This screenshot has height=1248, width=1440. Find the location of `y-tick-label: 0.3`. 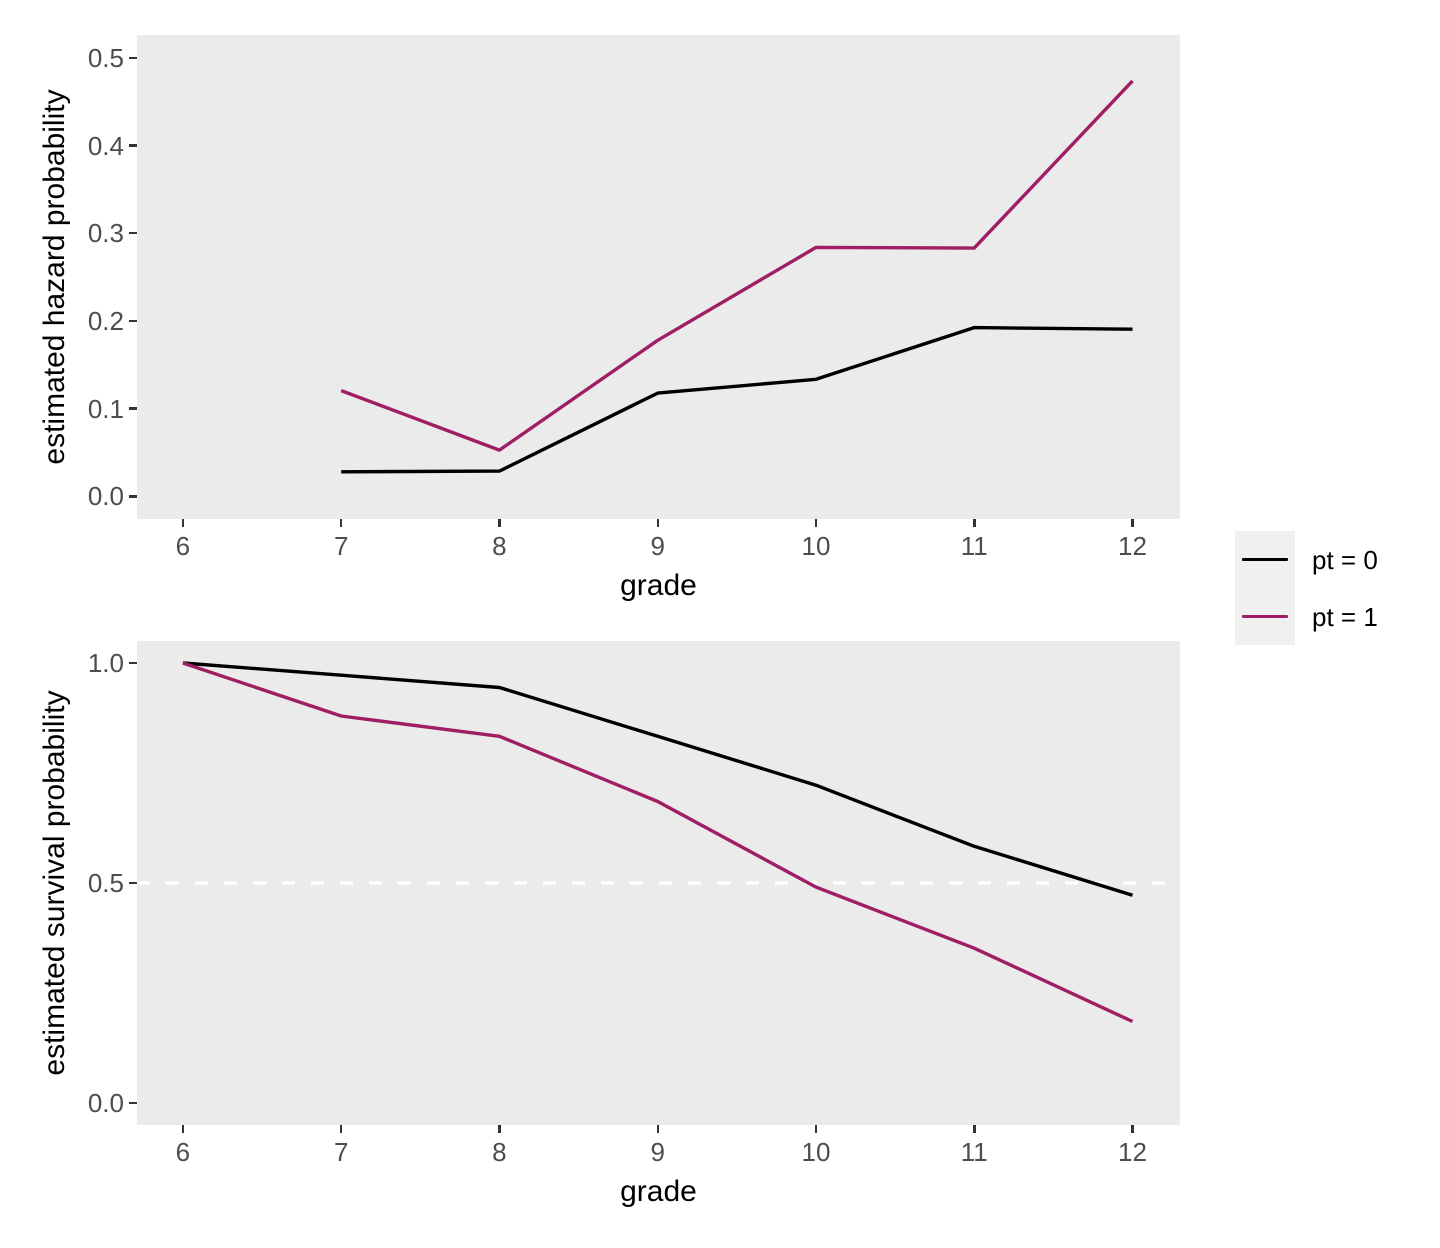

y-tick-label: 0.3 is located at coordinates (105, 233).